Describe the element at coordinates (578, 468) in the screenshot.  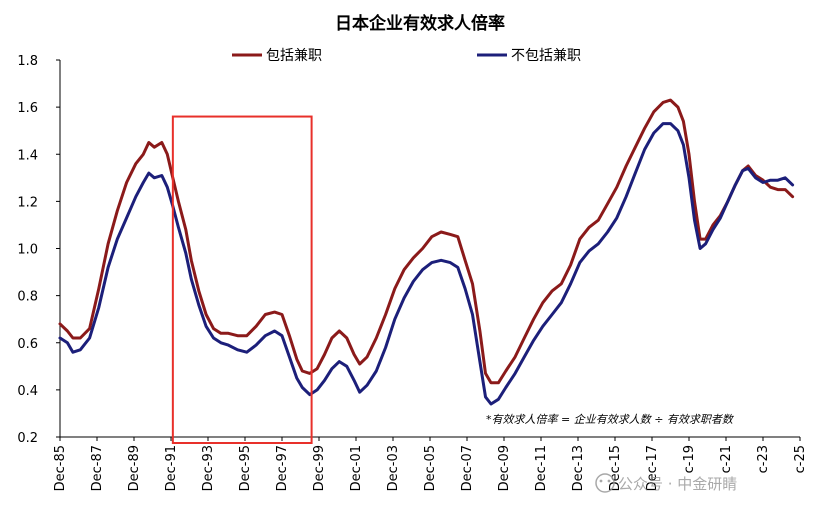
I see `x-tick-label: Dec-13` at that location.